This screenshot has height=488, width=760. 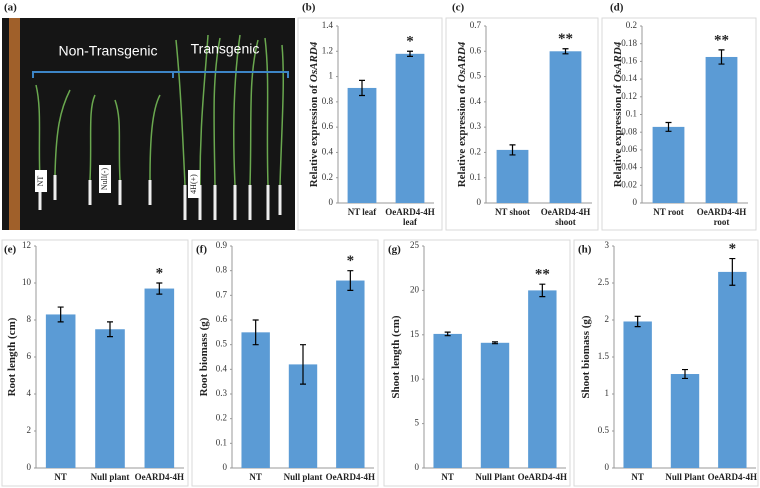 I want to click on x-tick-label: OeARD4-4H shoot, so click(x=565, y=217).